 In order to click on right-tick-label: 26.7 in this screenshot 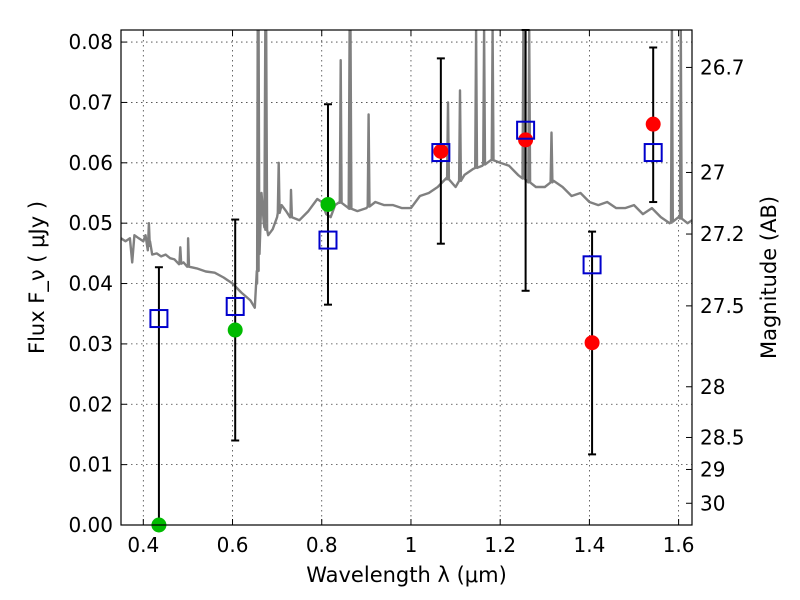, I will do `click(722, 67)`.